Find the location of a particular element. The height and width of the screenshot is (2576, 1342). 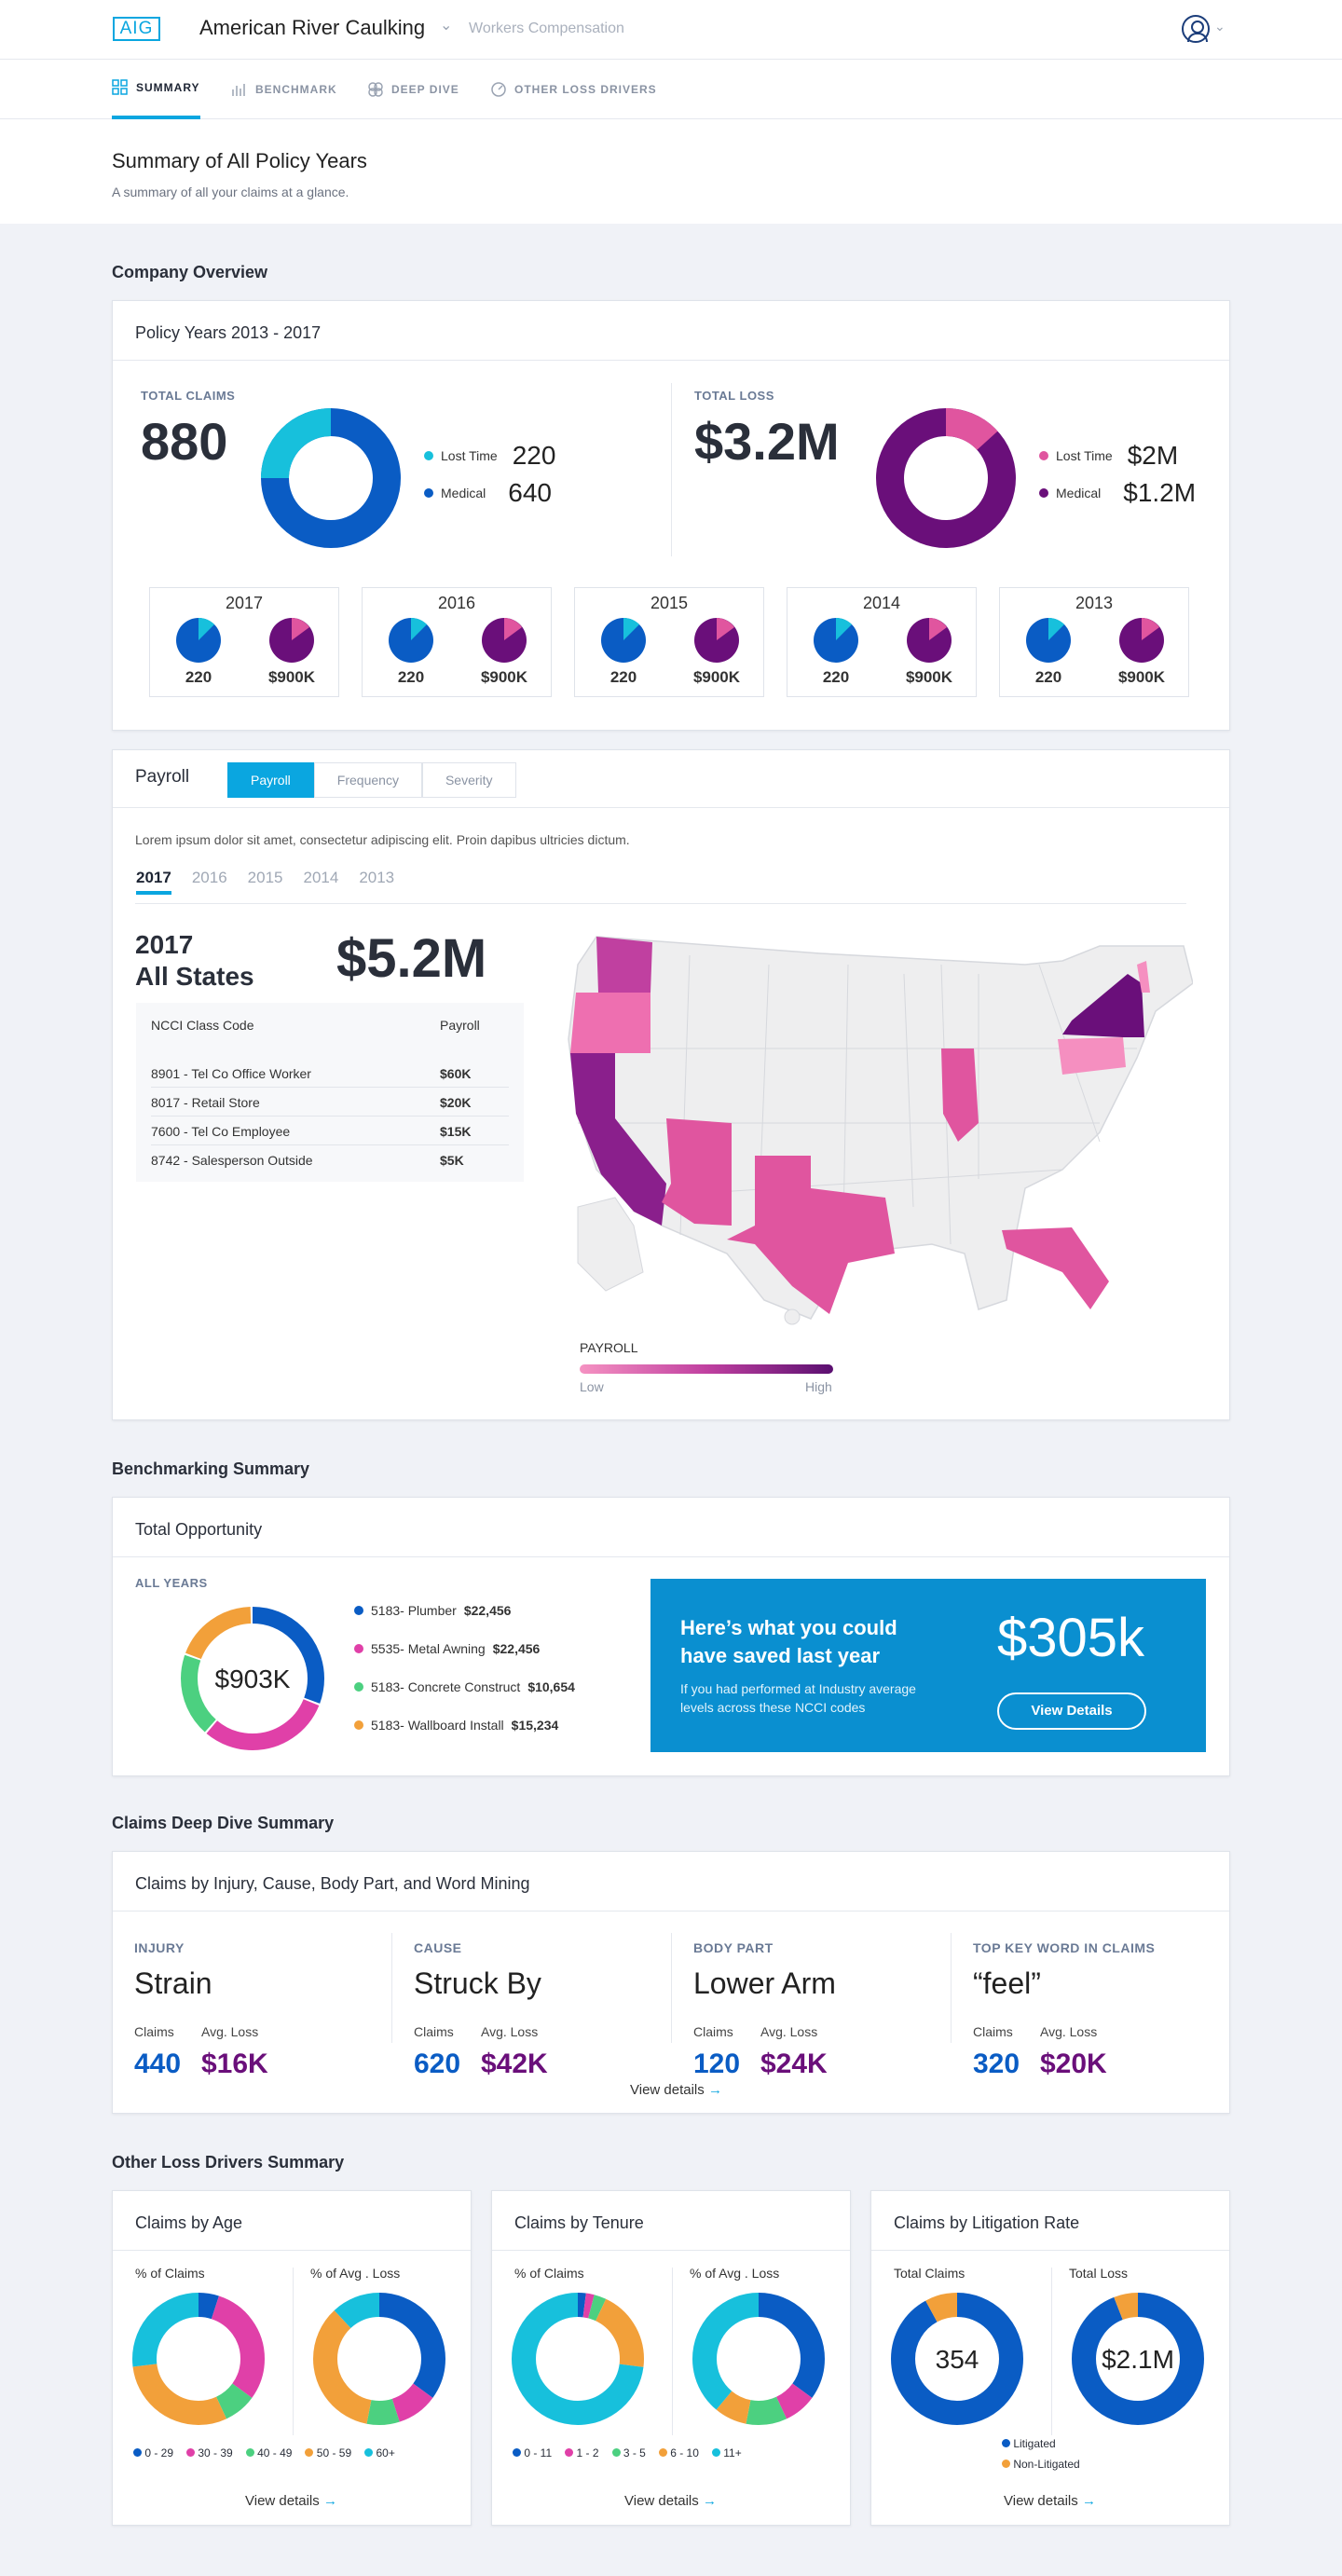

payroll-year-tabs: 2017 2016 2015 2014 2013 is located at coordinates (265, 882).